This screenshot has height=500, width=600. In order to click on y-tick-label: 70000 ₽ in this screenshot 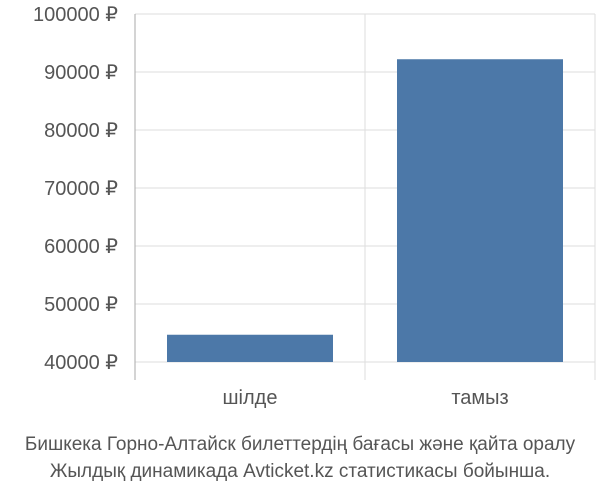, I will do `click(81, 189)`.